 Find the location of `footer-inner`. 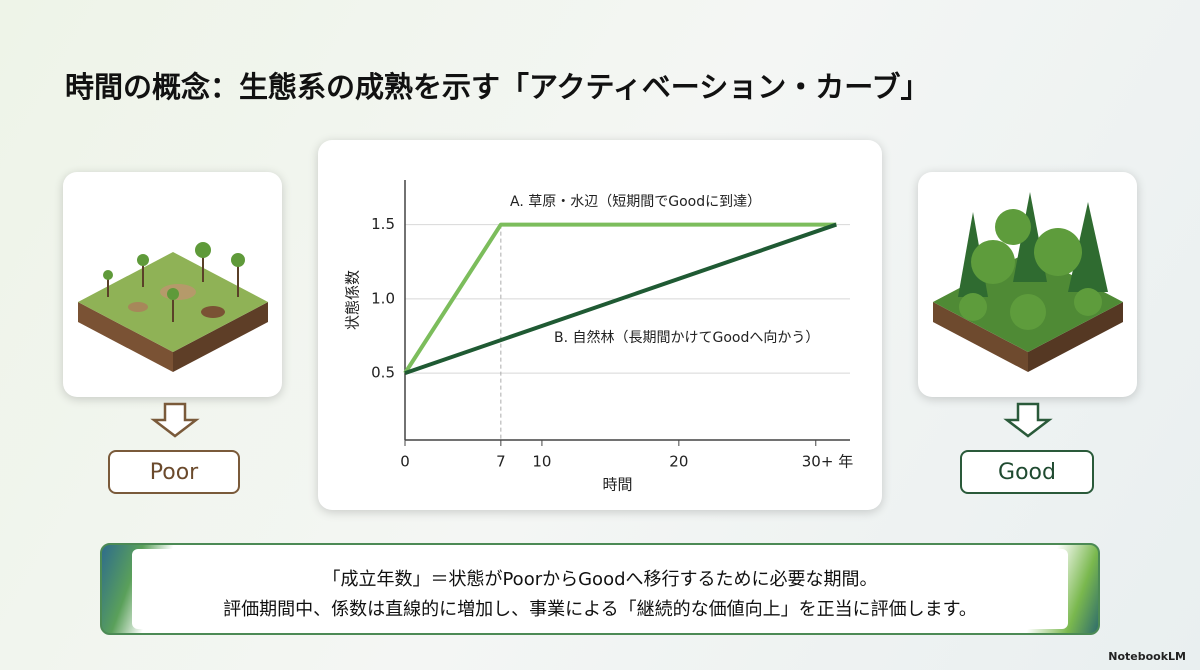

footer-inner is located at coordinates (600, 589).